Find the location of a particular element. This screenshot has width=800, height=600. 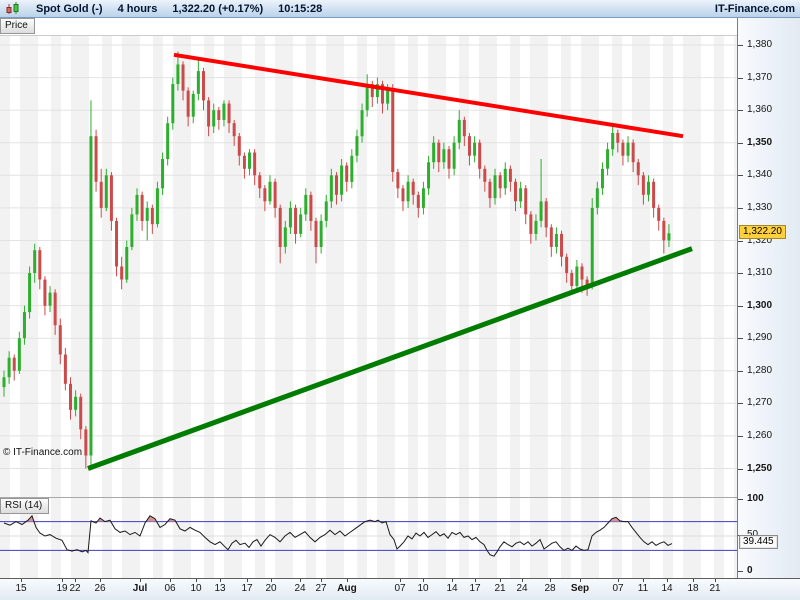

time-tick-label: 22 is located at coordinates (75, 588).